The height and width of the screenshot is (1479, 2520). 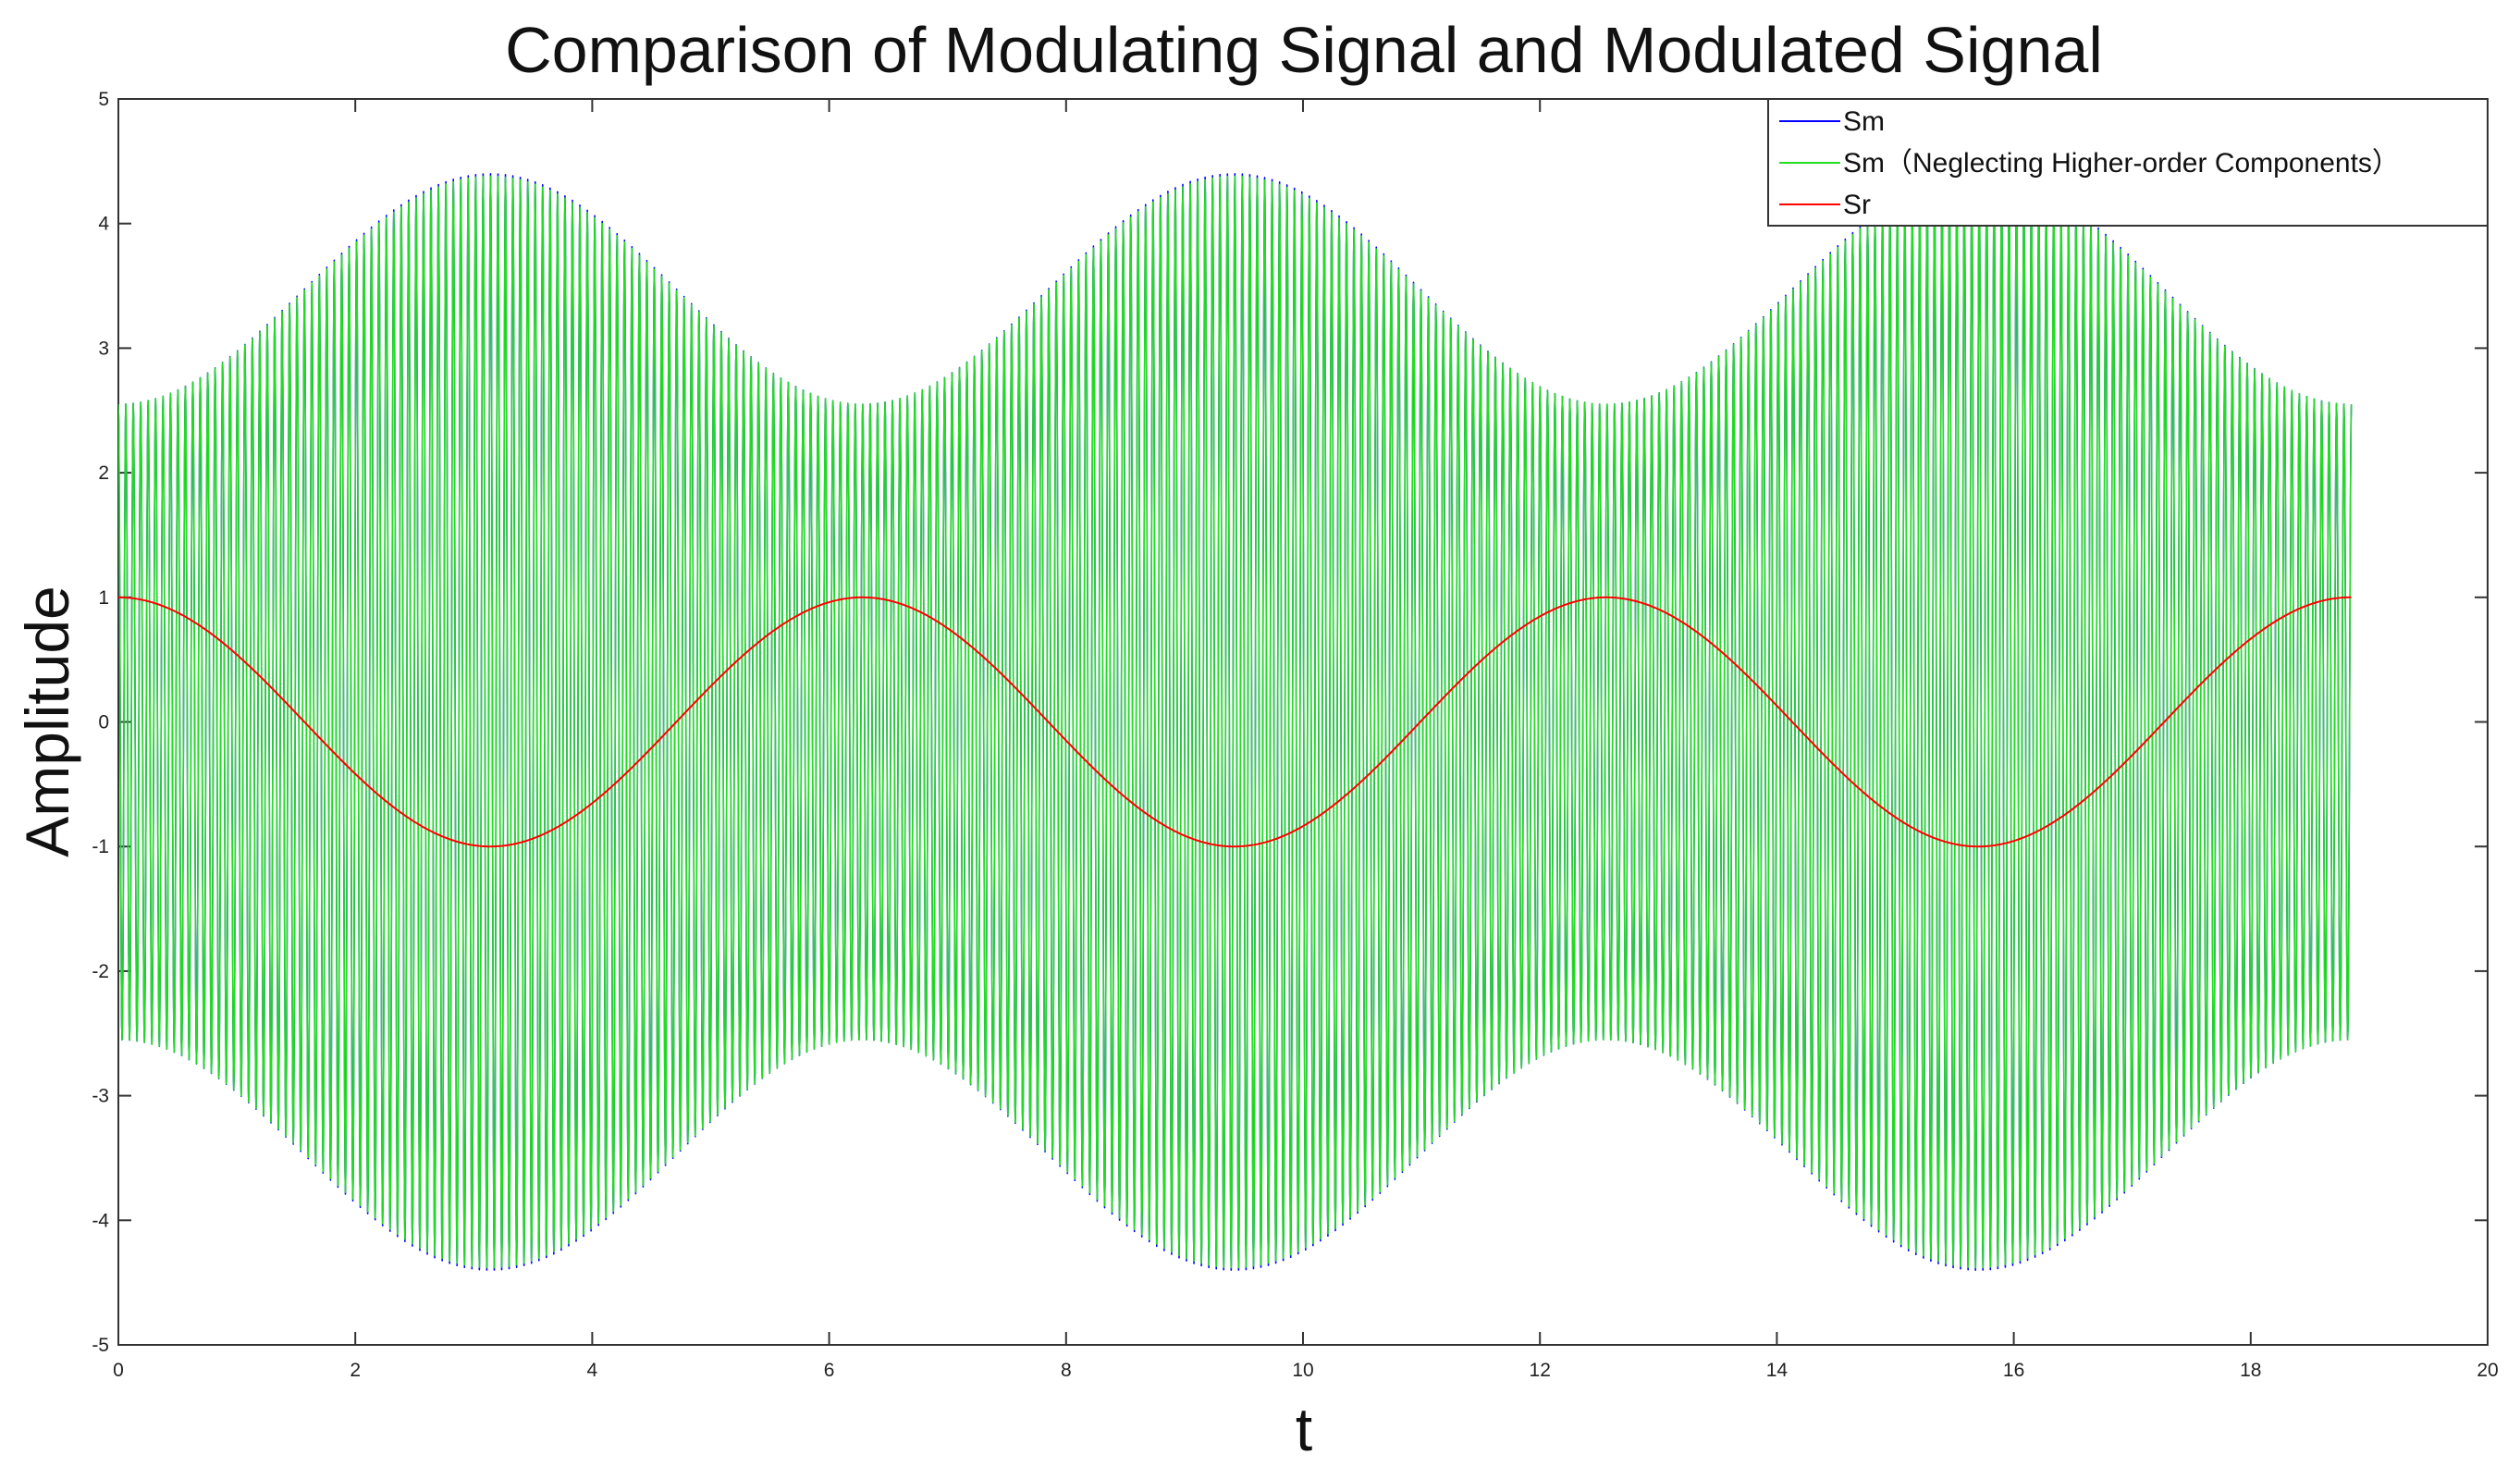 I want to click on y-tick-label: 4, so click(x=103, y=224).